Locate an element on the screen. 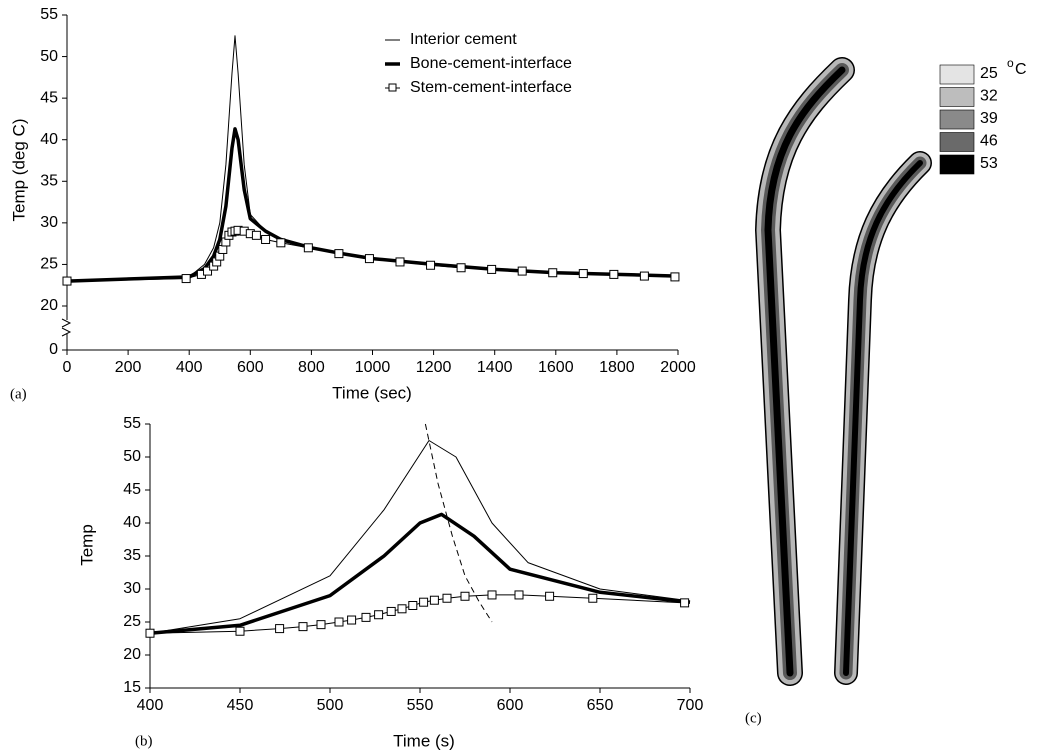 Image resolution: width=1037 pixels, height=753 pixels. legend-marker is located at coordinates (392, 87).